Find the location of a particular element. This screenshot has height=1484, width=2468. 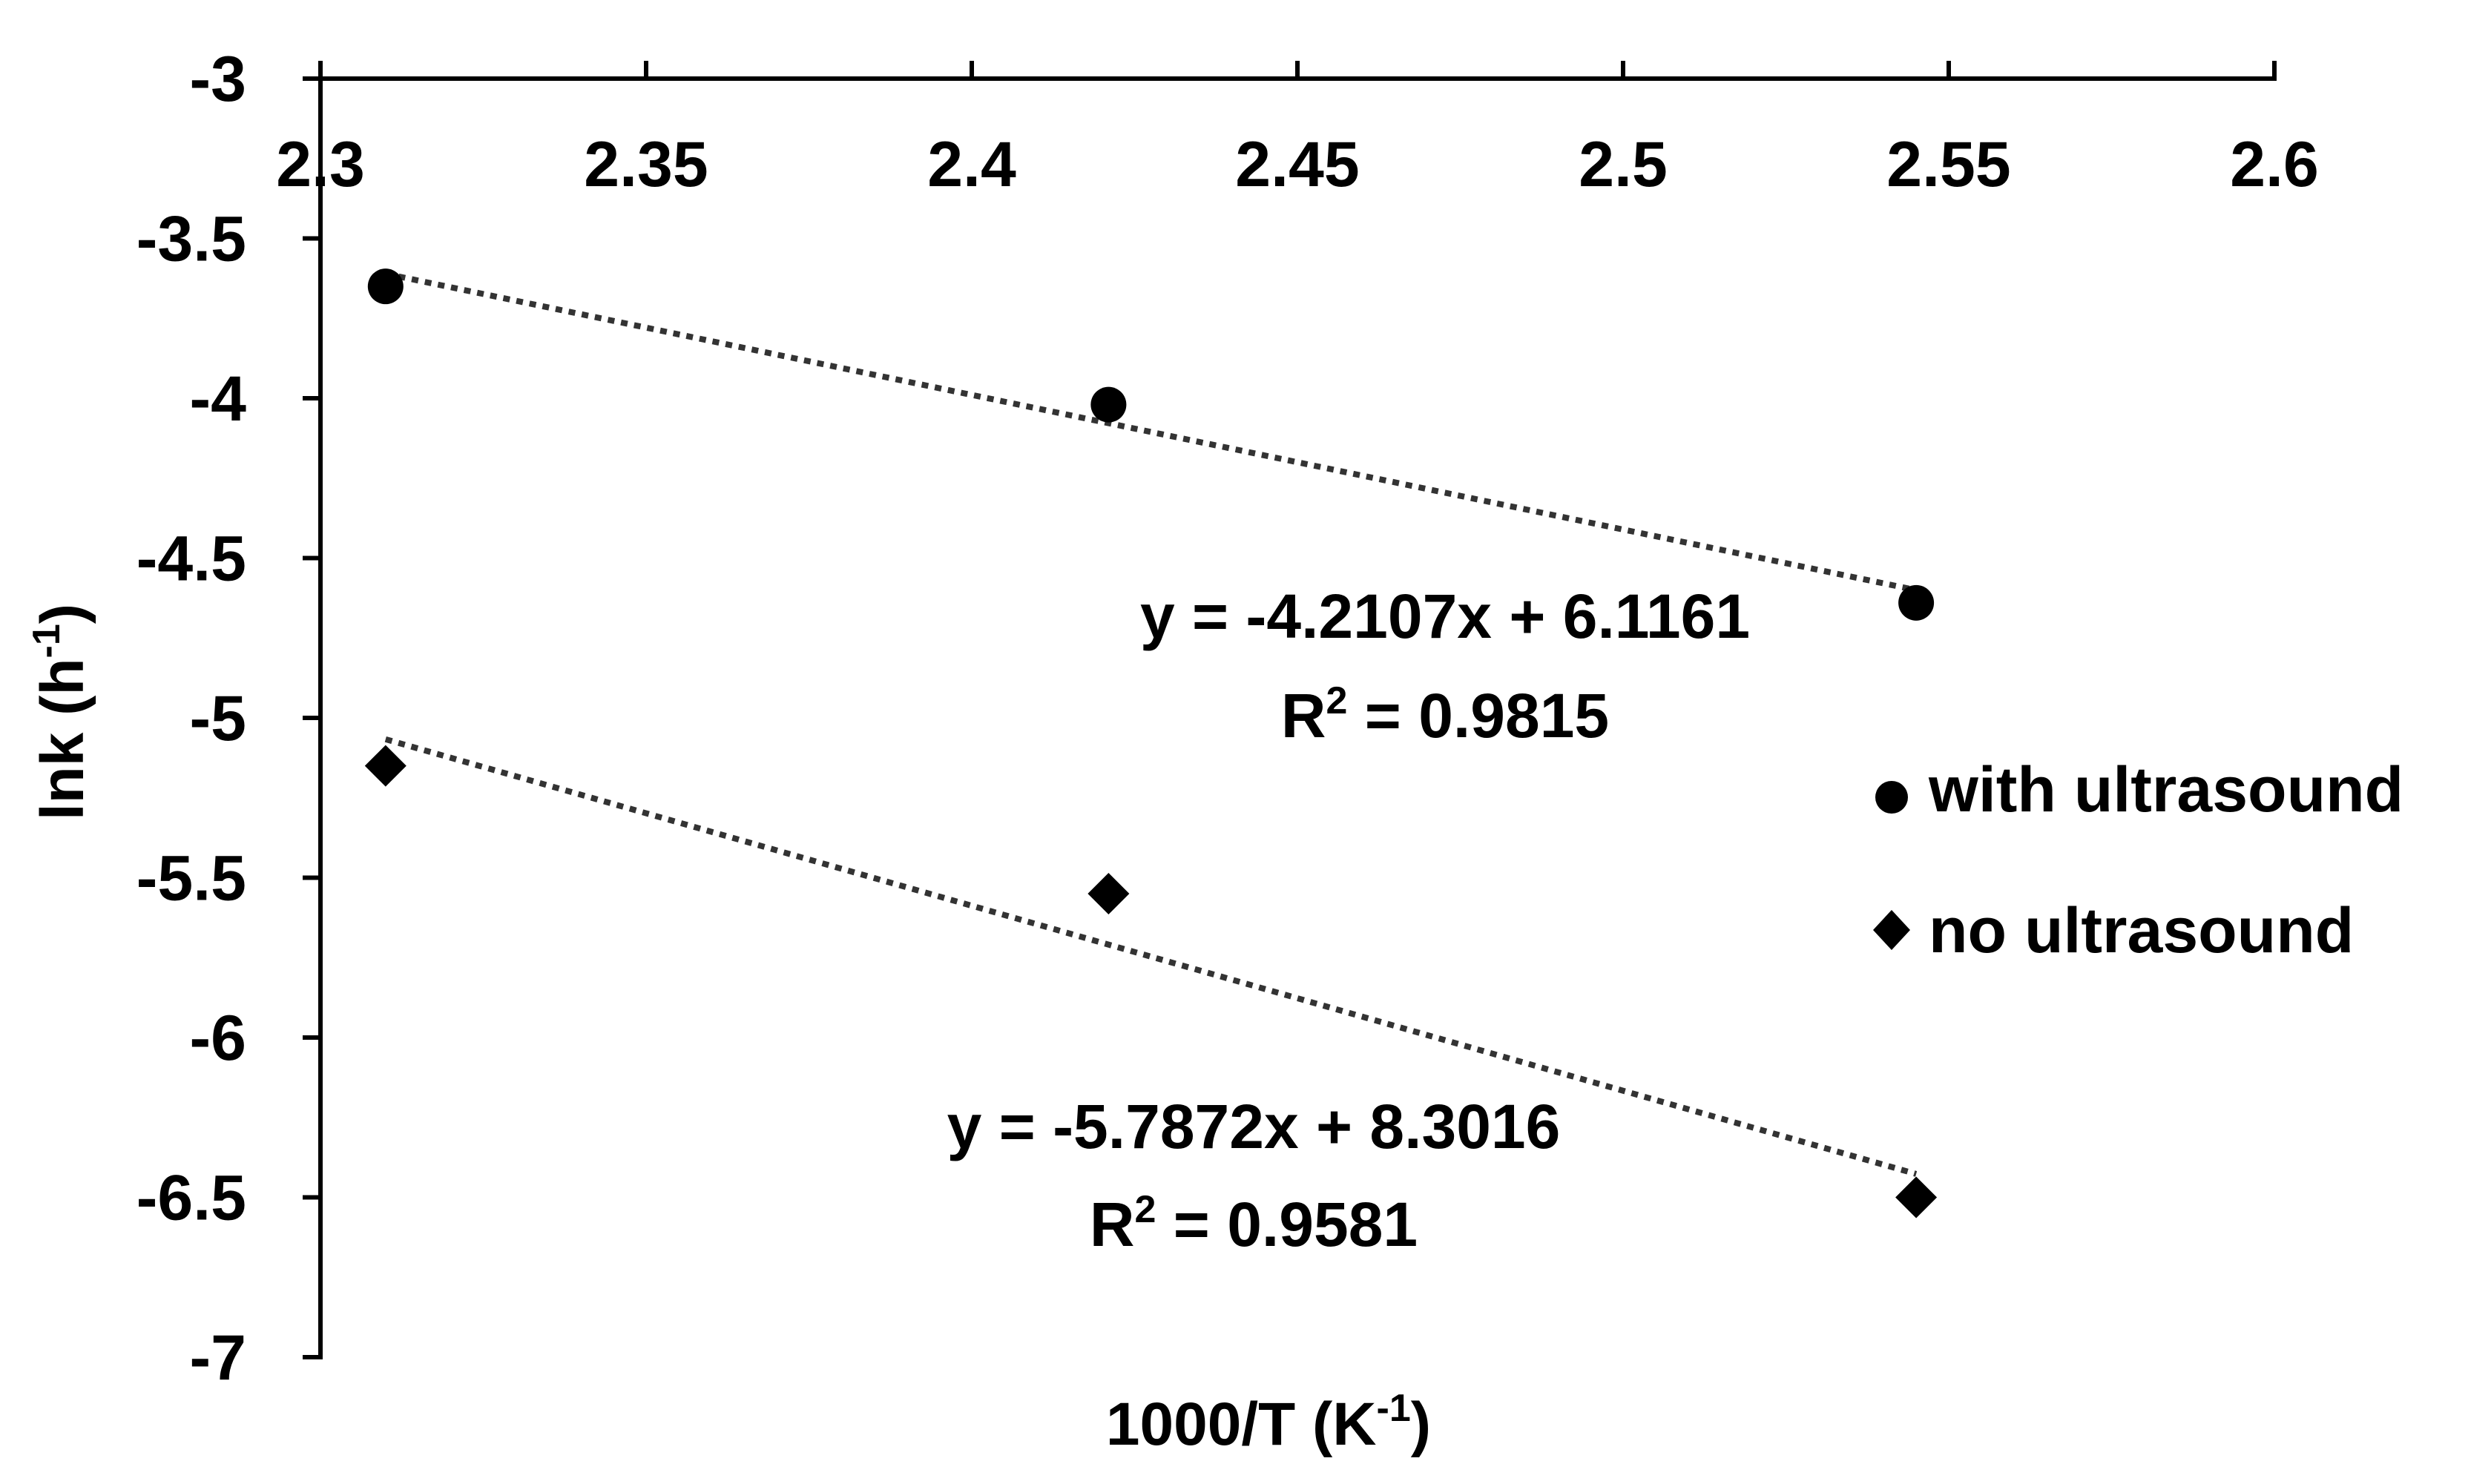

y-tick-label: -4 is located at coordinates (218, 399).